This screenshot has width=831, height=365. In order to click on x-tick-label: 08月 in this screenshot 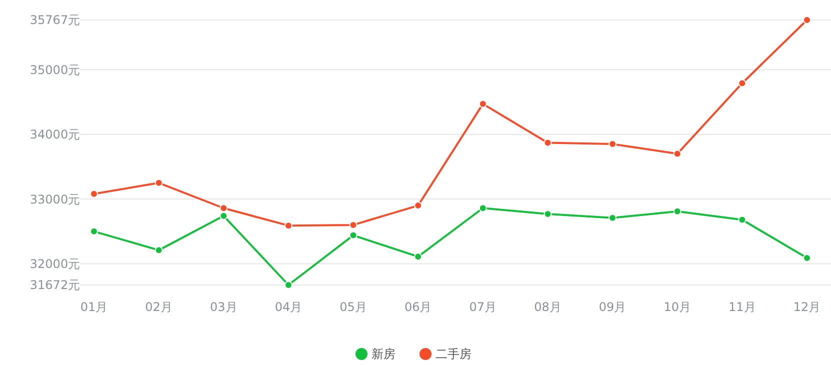, I will do `click(548, 307)`.